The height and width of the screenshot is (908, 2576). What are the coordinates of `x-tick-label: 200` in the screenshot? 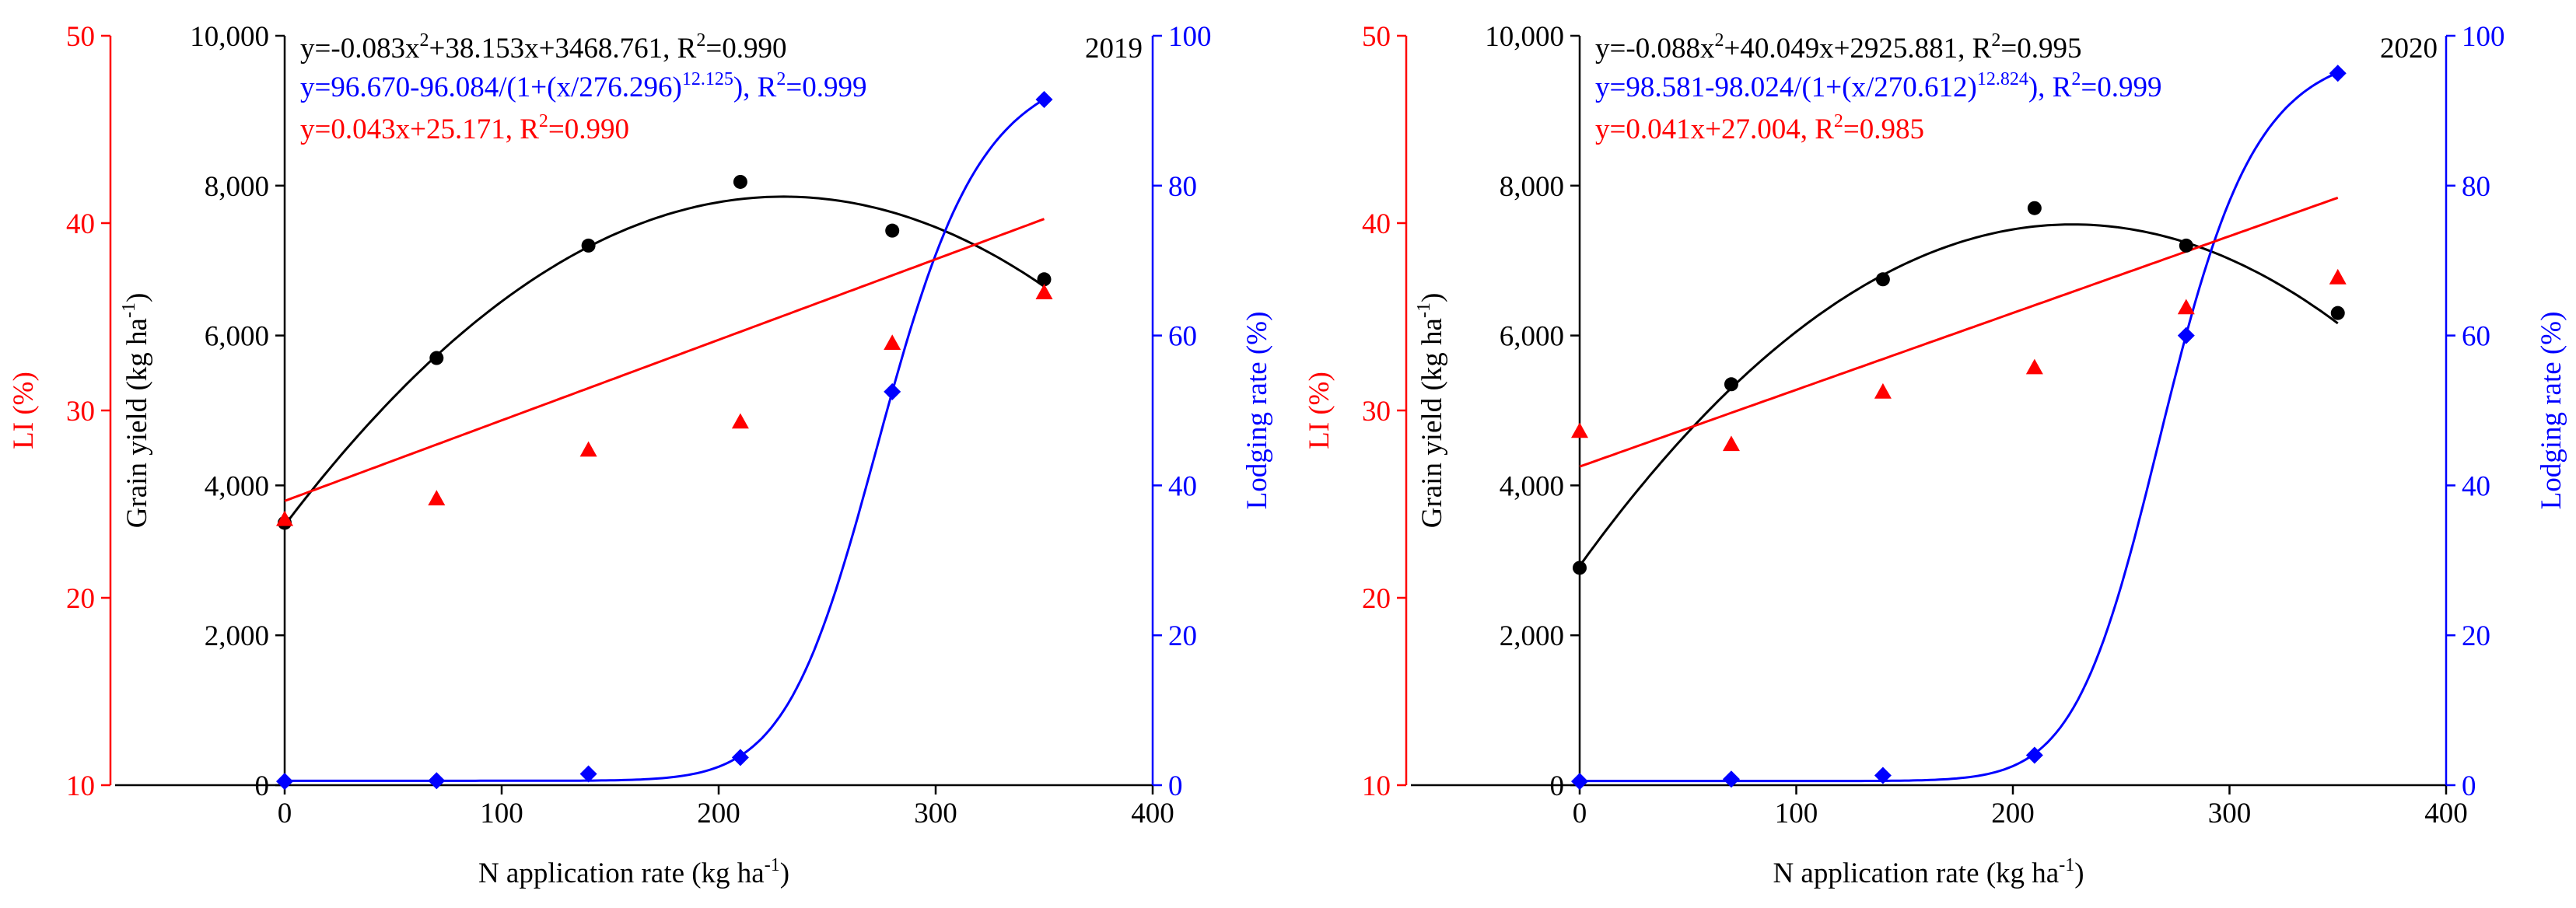 It's located at (2013, 813).